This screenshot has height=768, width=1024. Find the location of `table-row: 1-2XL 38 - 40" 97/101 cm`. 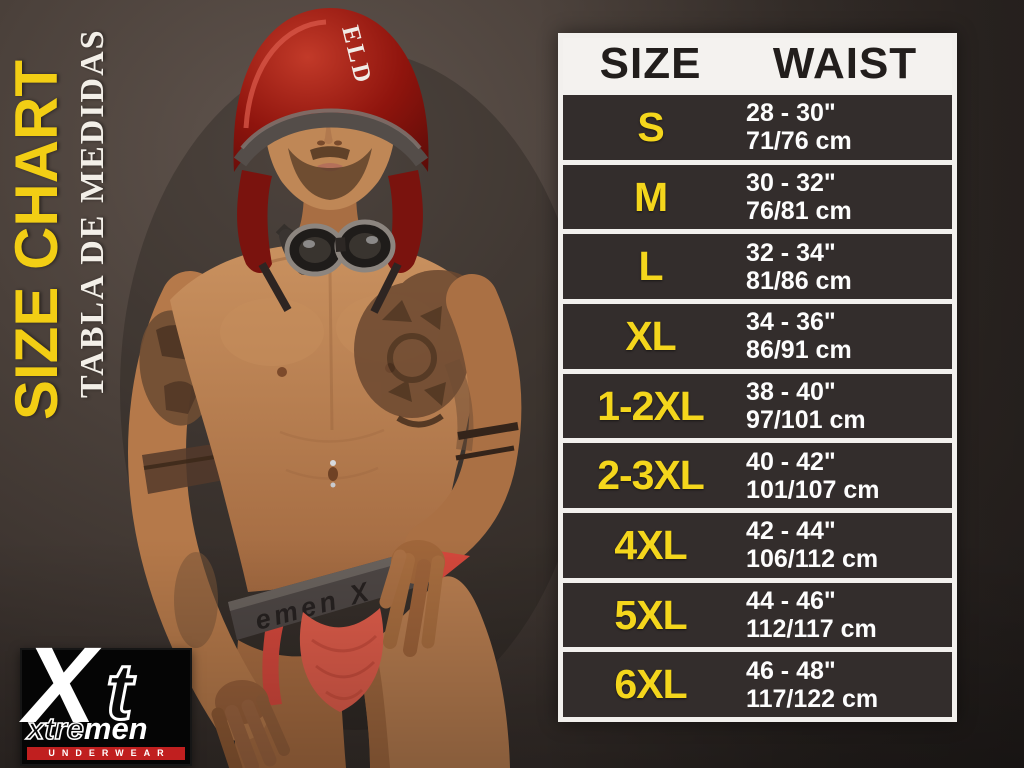

table-row: 1-2XL 38 - 40" 97/101 cm is located at coordinates (757, 406).